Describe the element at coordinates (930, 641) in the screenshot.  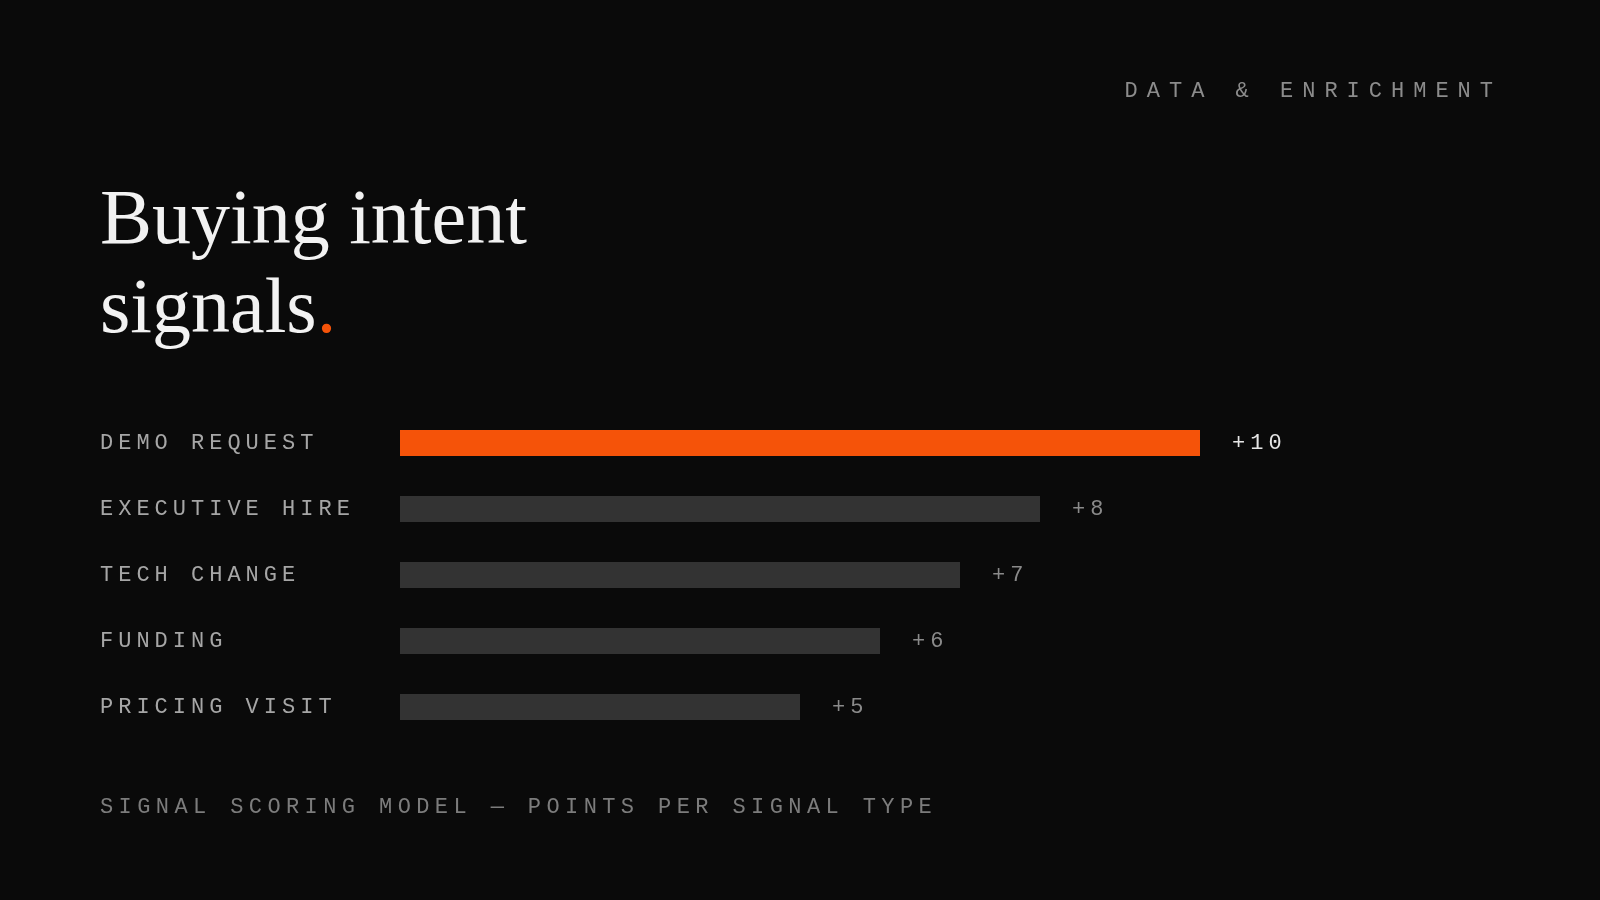
I see `data-label: +6` at that location.